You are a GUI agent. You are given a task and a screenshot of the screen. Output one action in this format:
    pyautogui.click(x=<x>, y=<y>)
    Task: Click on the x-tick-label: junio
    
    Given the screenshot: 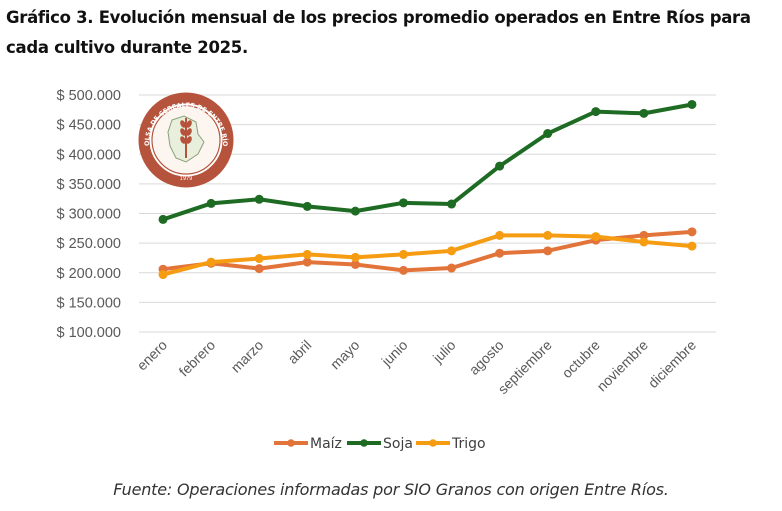 What is the action you would take?
    pyautogui.click(x=394, y=353)
    